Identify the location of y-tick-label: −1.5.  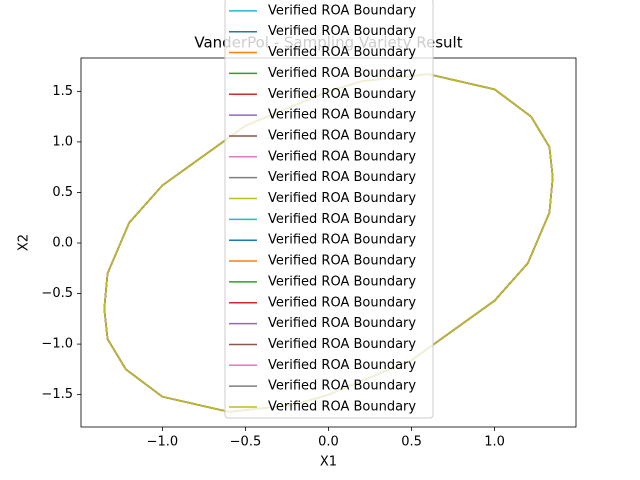
(57, 394).